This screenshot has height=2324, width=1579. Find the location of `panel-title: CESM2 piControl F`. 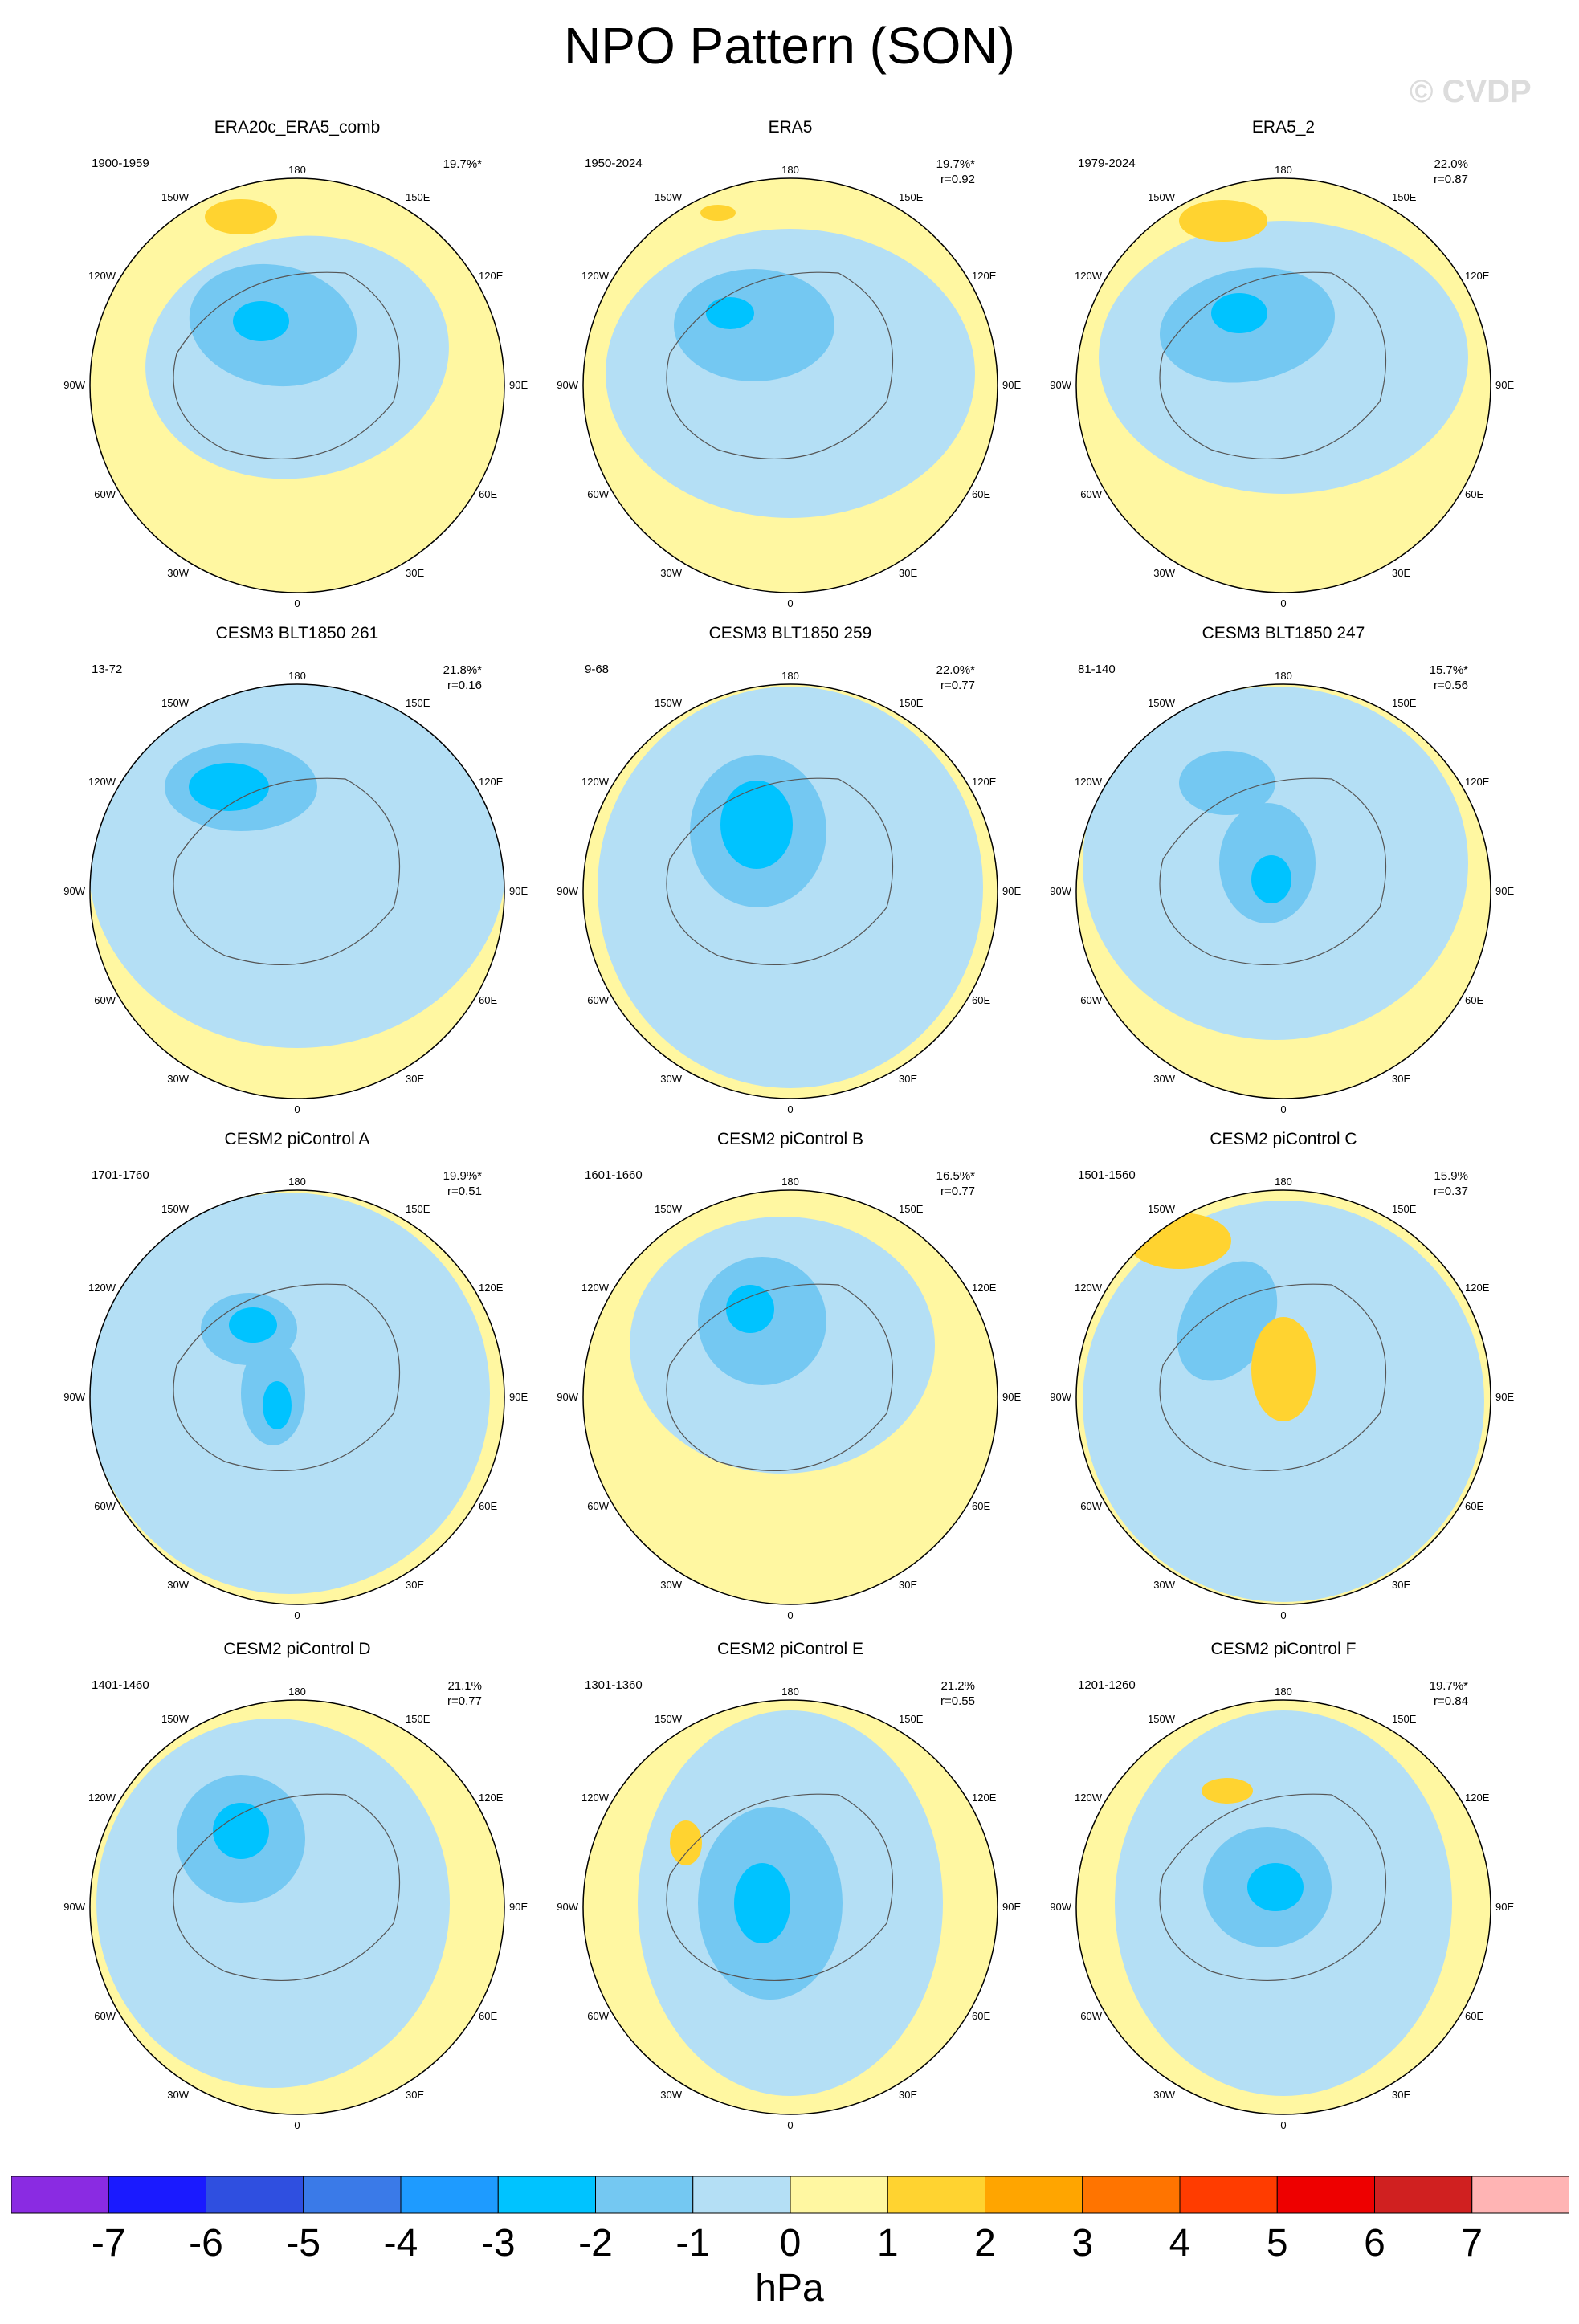

panel-title: CESM2 piControl F is located at coordinates (1283, 1649).